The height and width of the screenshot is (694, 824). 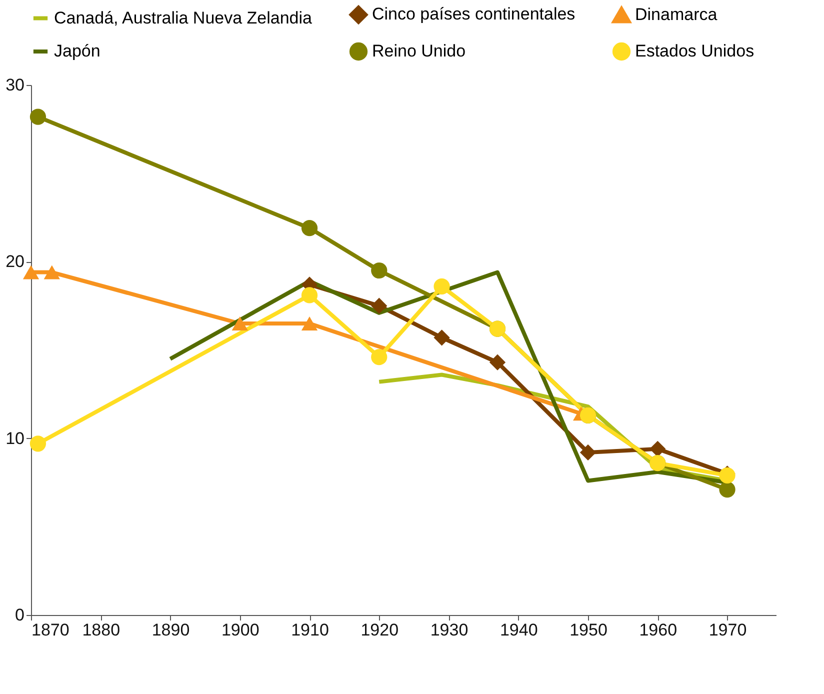 I want to click on y-tick-label: 20, so click(x=15, y=262).